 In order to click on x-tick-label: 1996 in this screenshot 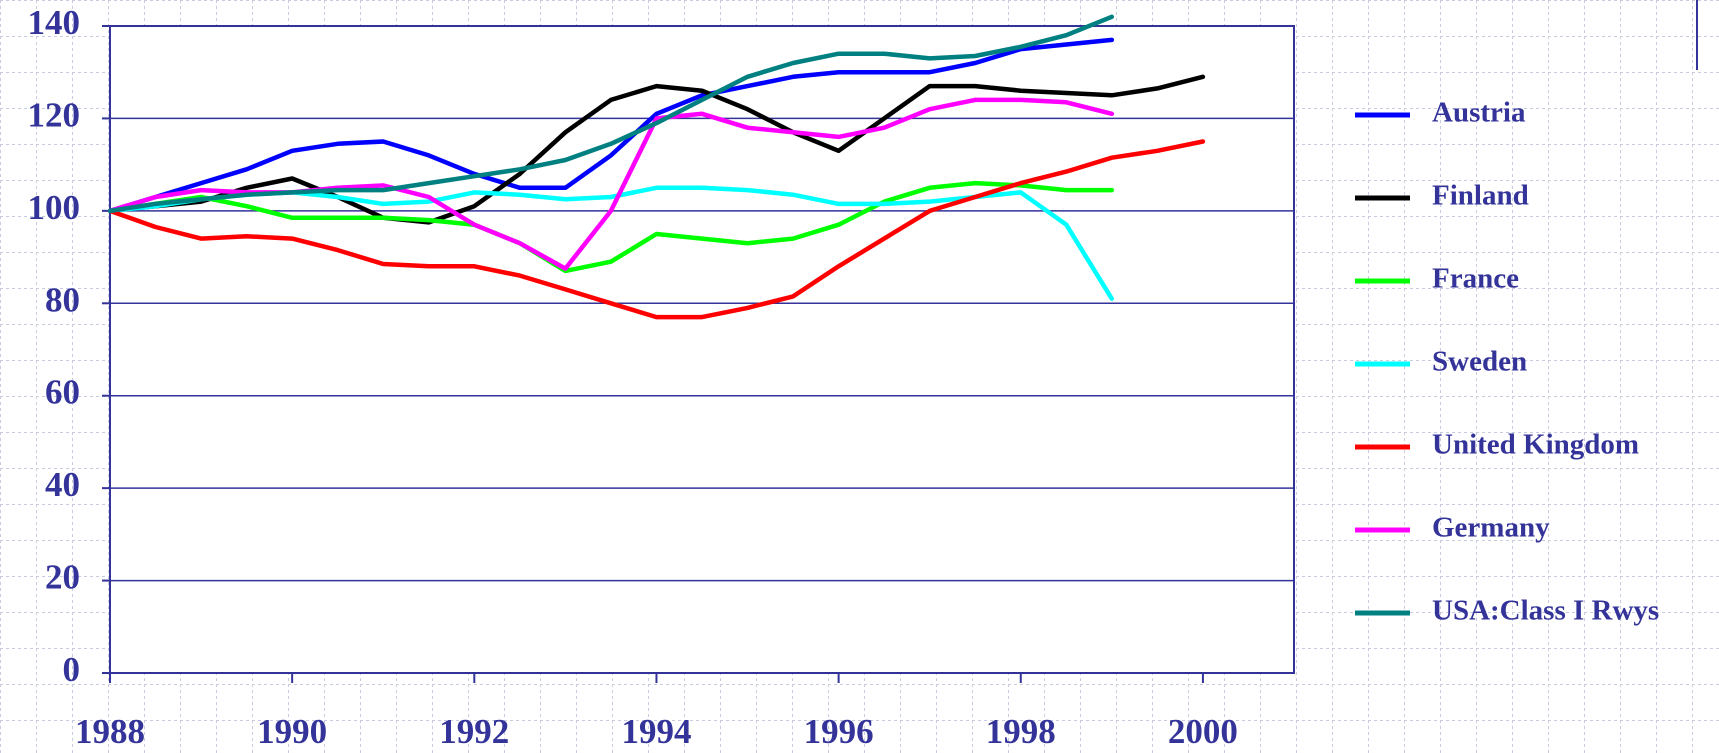, I will do `click(839, 731)`.